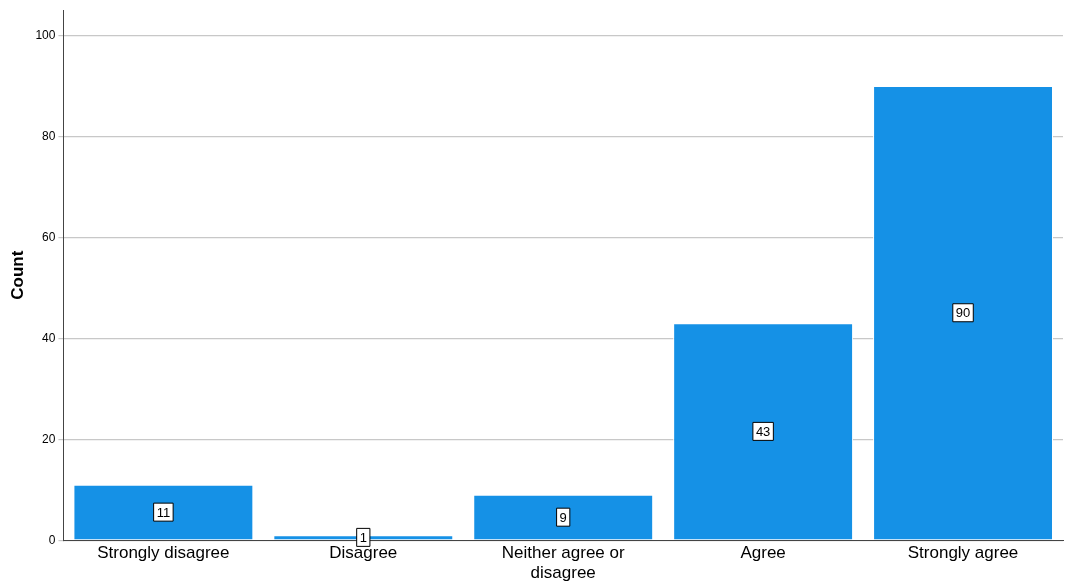  I want to click on x-tick-label: Disagree, so click(363, 553).